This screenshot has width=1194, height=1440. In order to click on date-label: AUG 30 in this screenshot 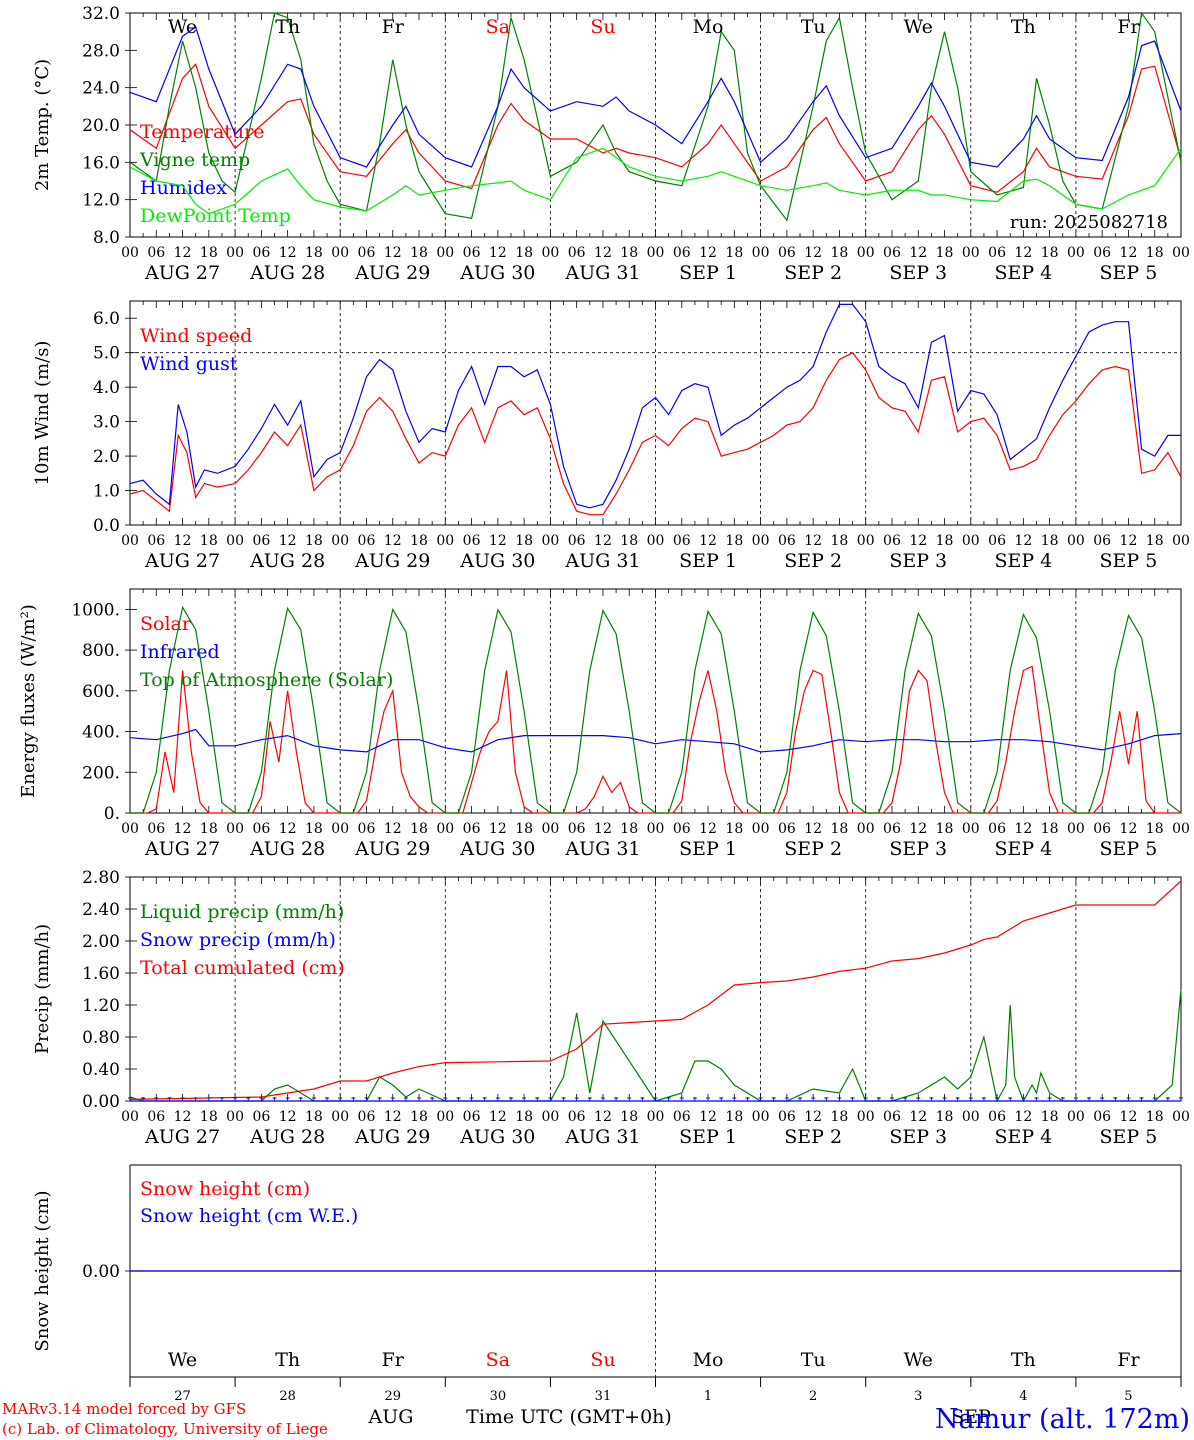, I will do `click(497, 273)`.